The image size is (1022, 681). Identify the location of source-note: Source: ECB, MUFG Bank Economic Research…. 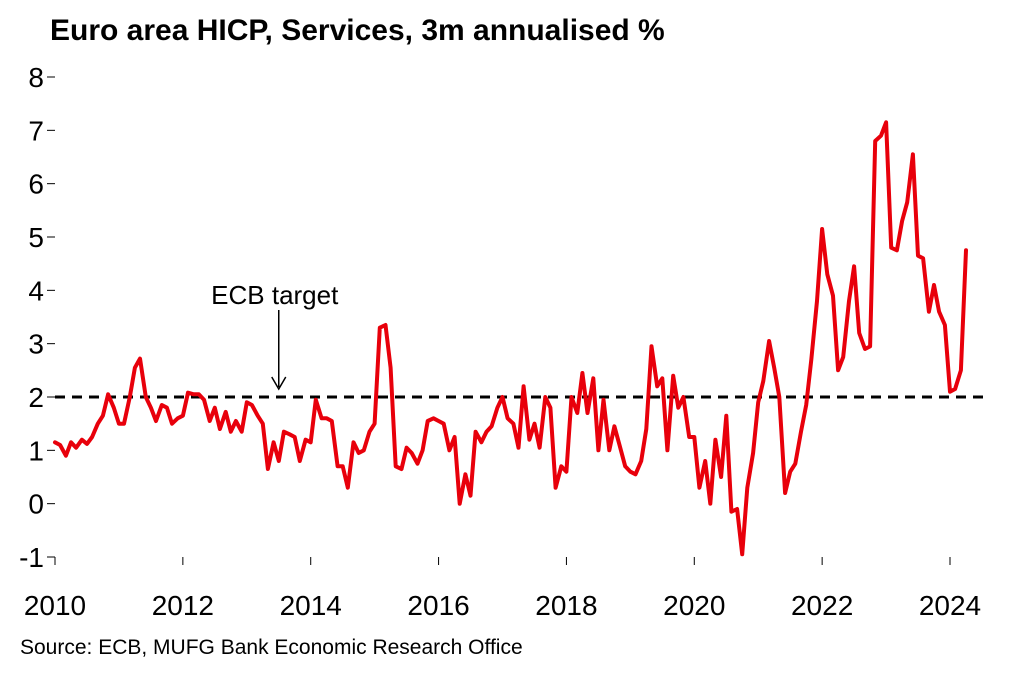
(271, 647).